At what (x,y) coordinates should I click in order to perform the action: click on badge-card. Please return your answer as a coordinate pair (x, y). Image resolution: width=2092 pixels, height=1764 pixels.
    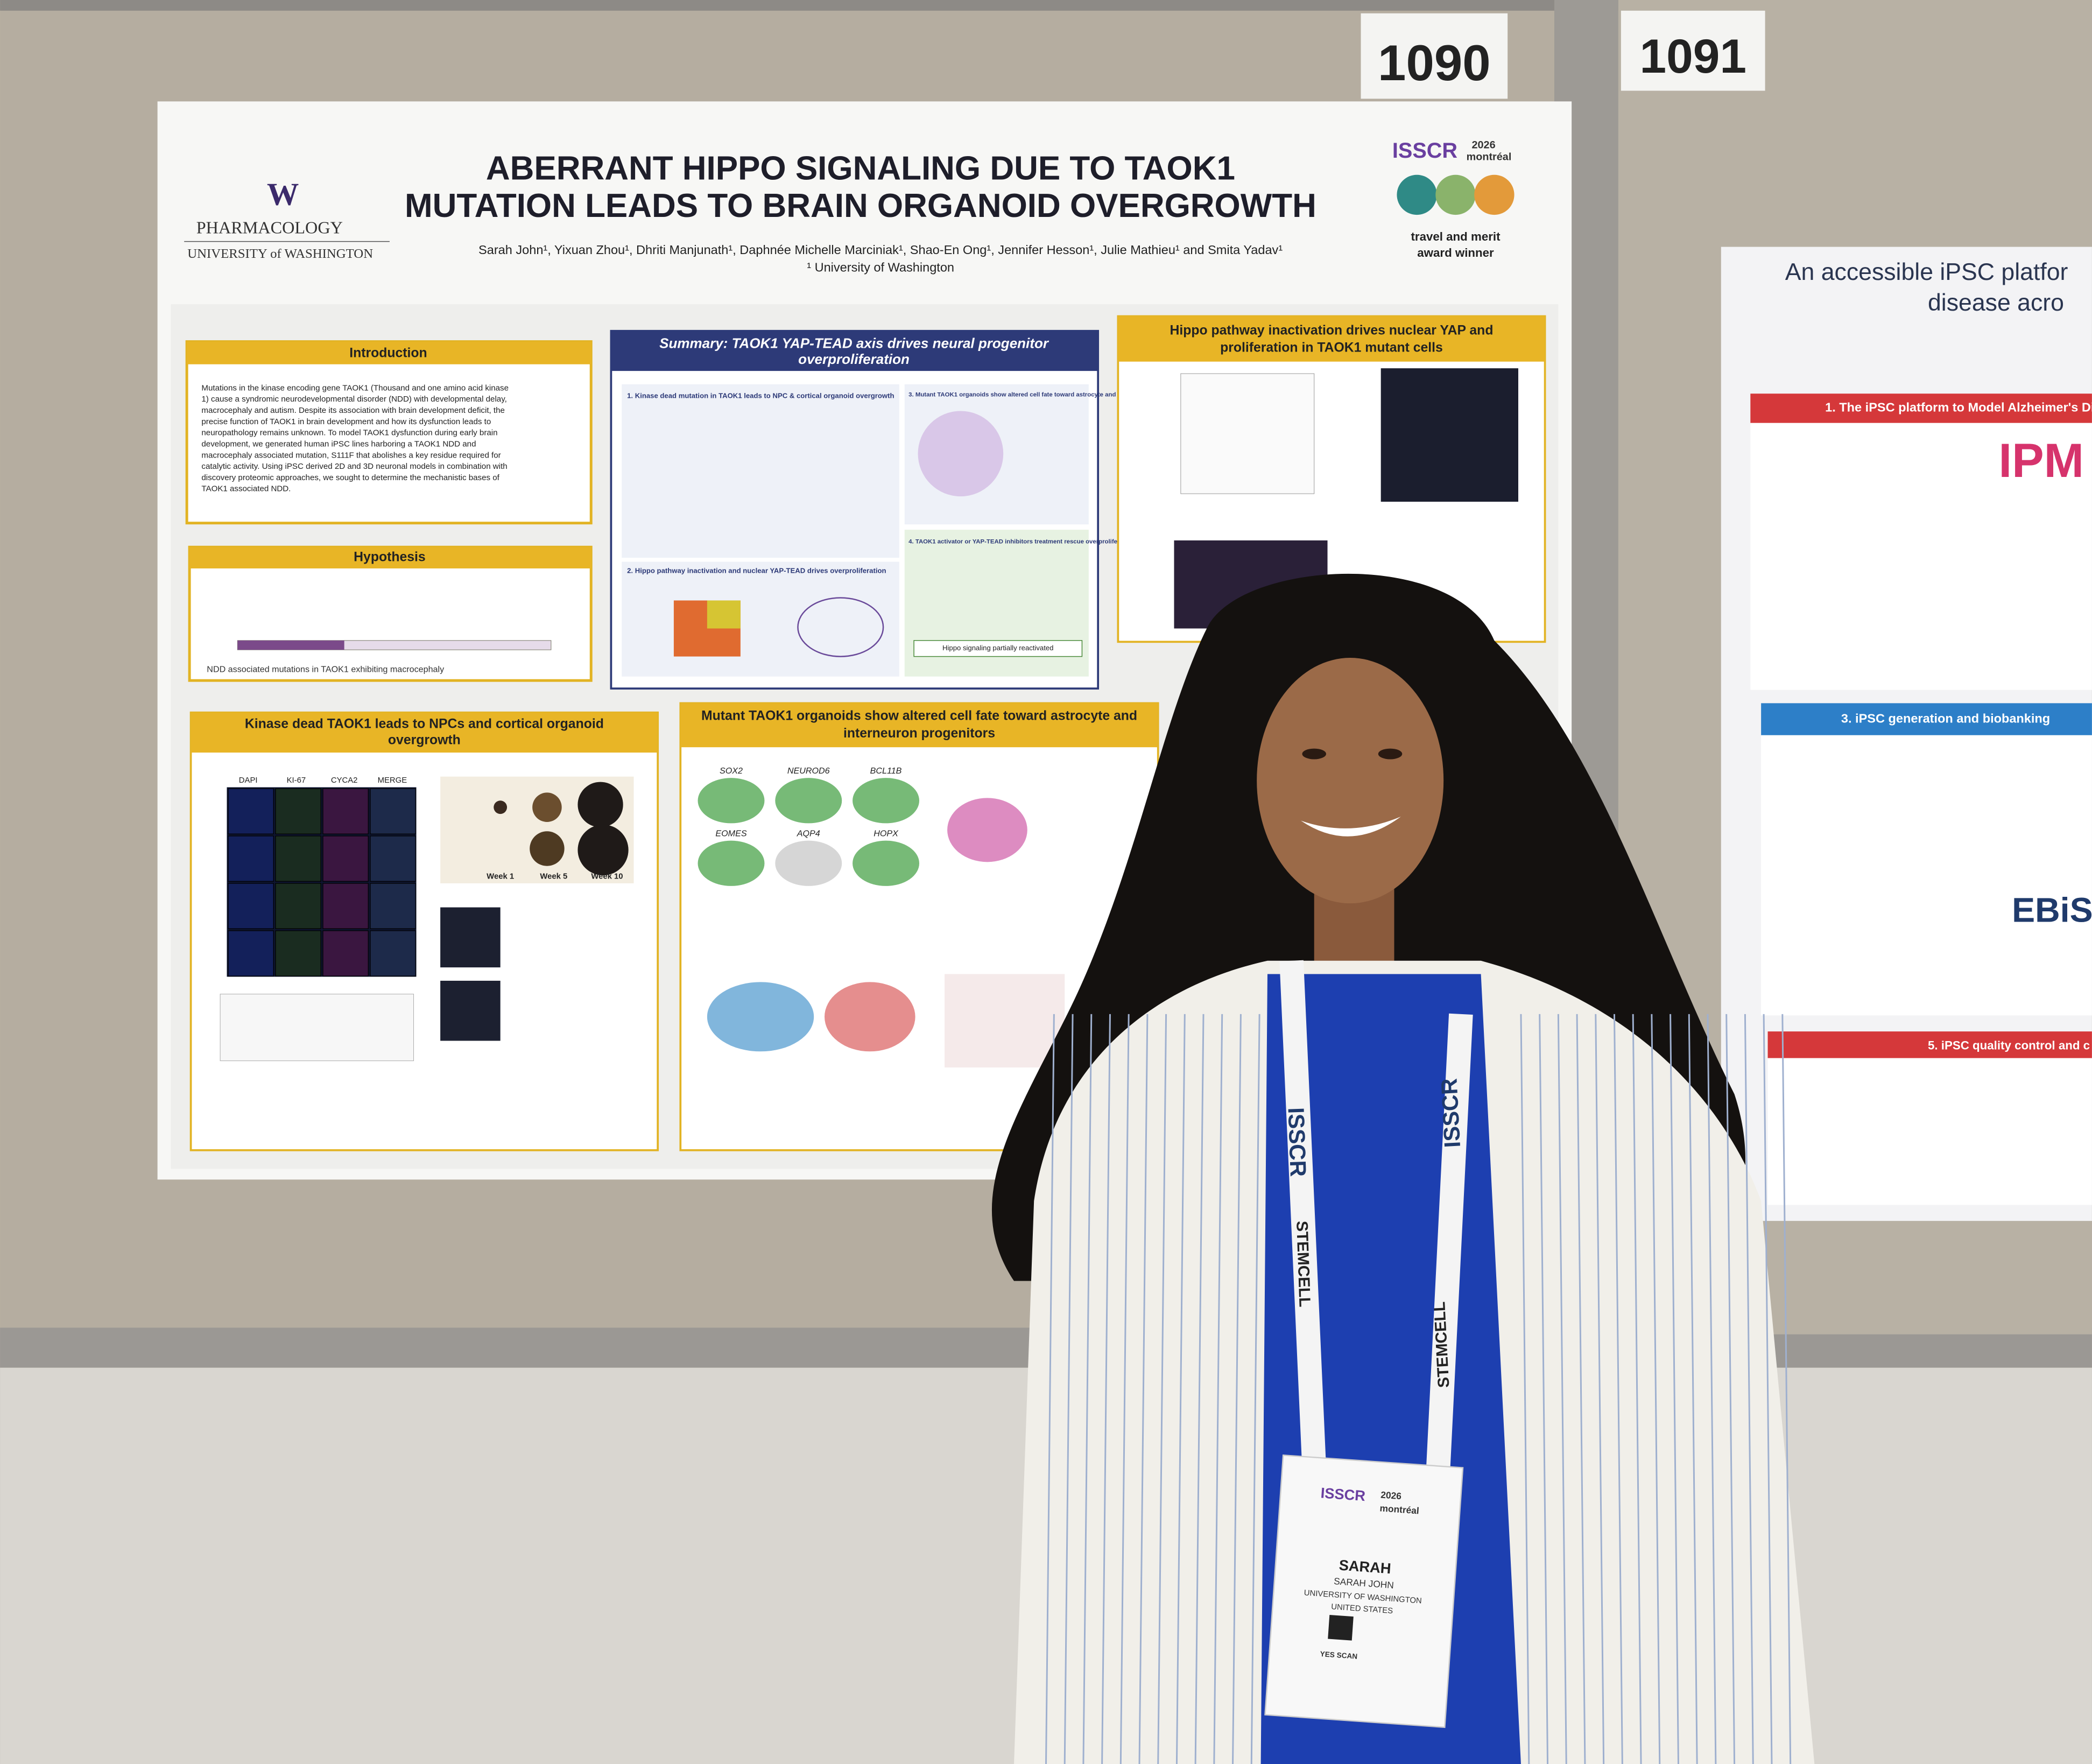
    Looking at the image, I should click on (1364, 1591).